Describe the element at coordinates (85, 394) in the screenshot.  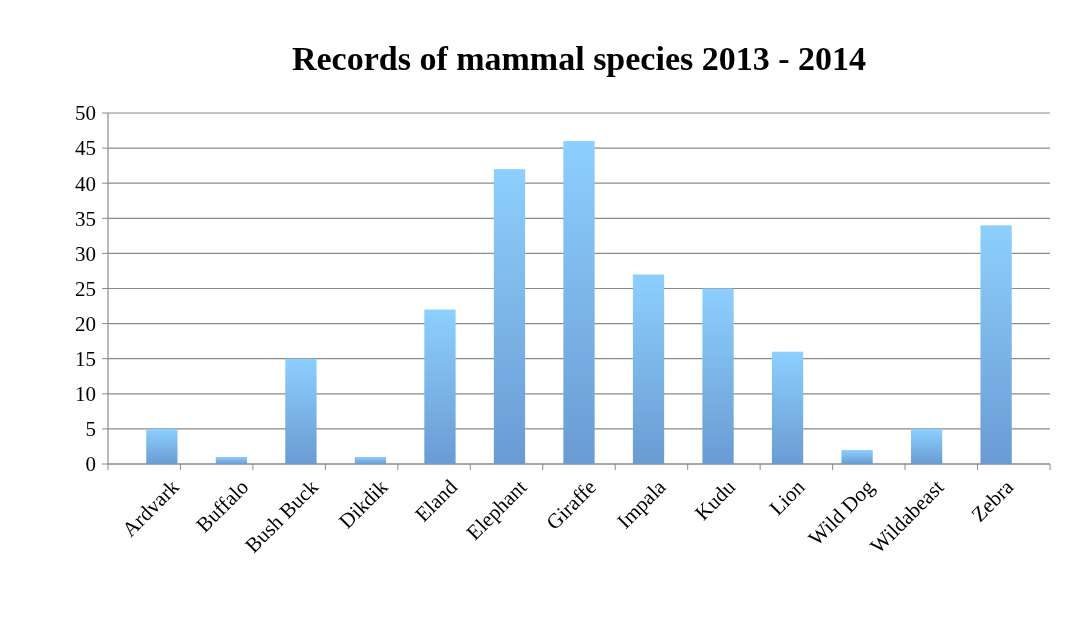
I see `y-tick-label: 10` at that location.